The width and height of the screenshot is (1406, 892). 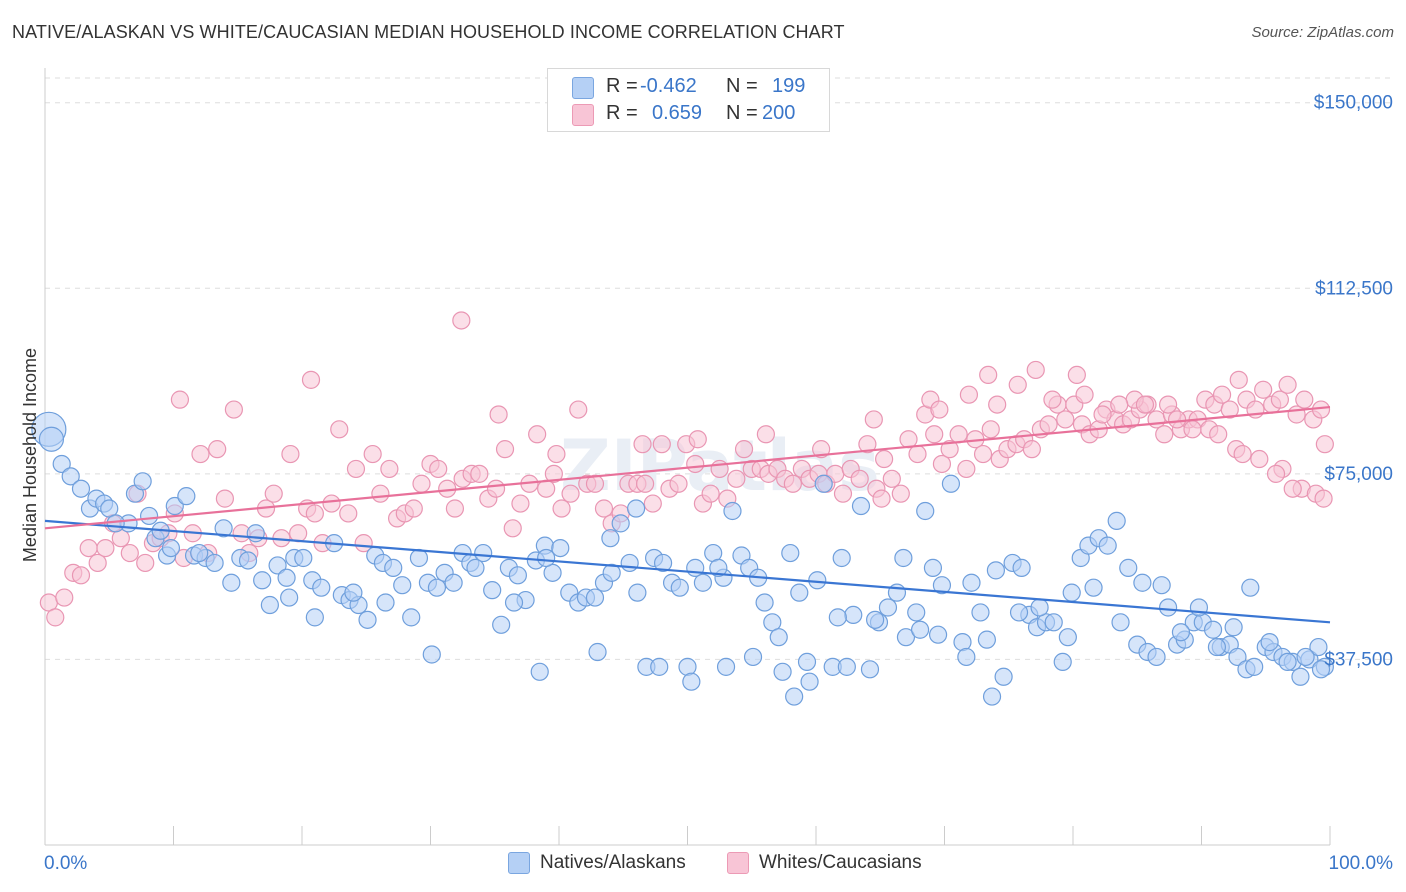 What do you see at coordinates (738, 863) in the screenshot?
I see `pink-swatch` at bounding box center [738, 863].